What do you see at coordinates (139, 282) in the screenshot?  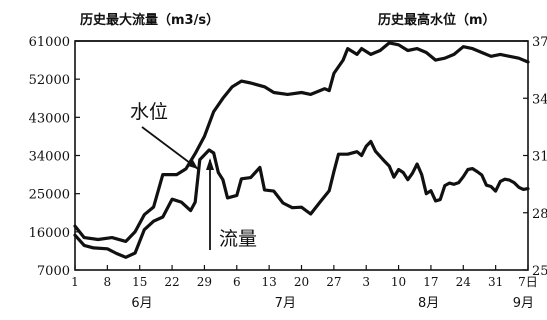 I see `x-tick-label: 15` at bounding box center [139, 282].